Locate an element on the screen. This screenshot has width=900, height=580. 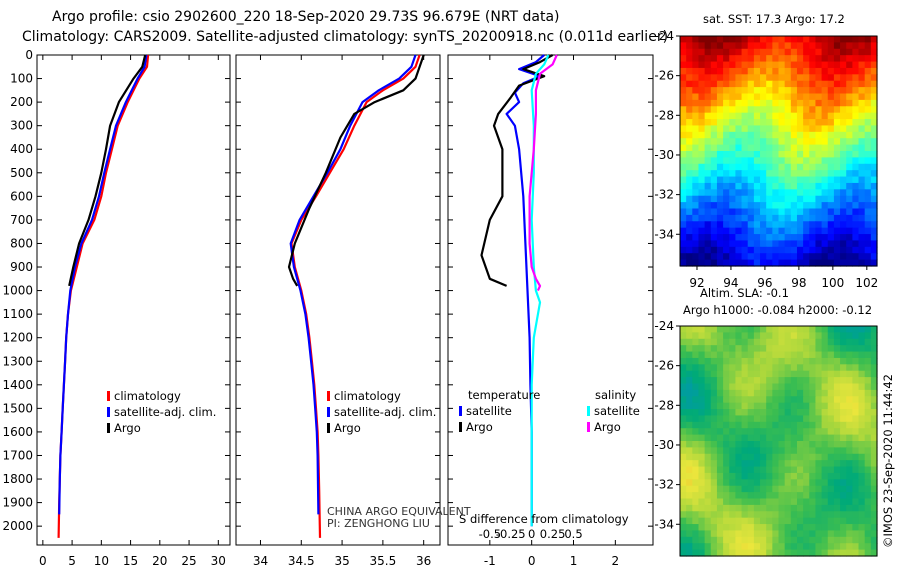
x-tick-label: 2 is located at coordinates (616, 561).